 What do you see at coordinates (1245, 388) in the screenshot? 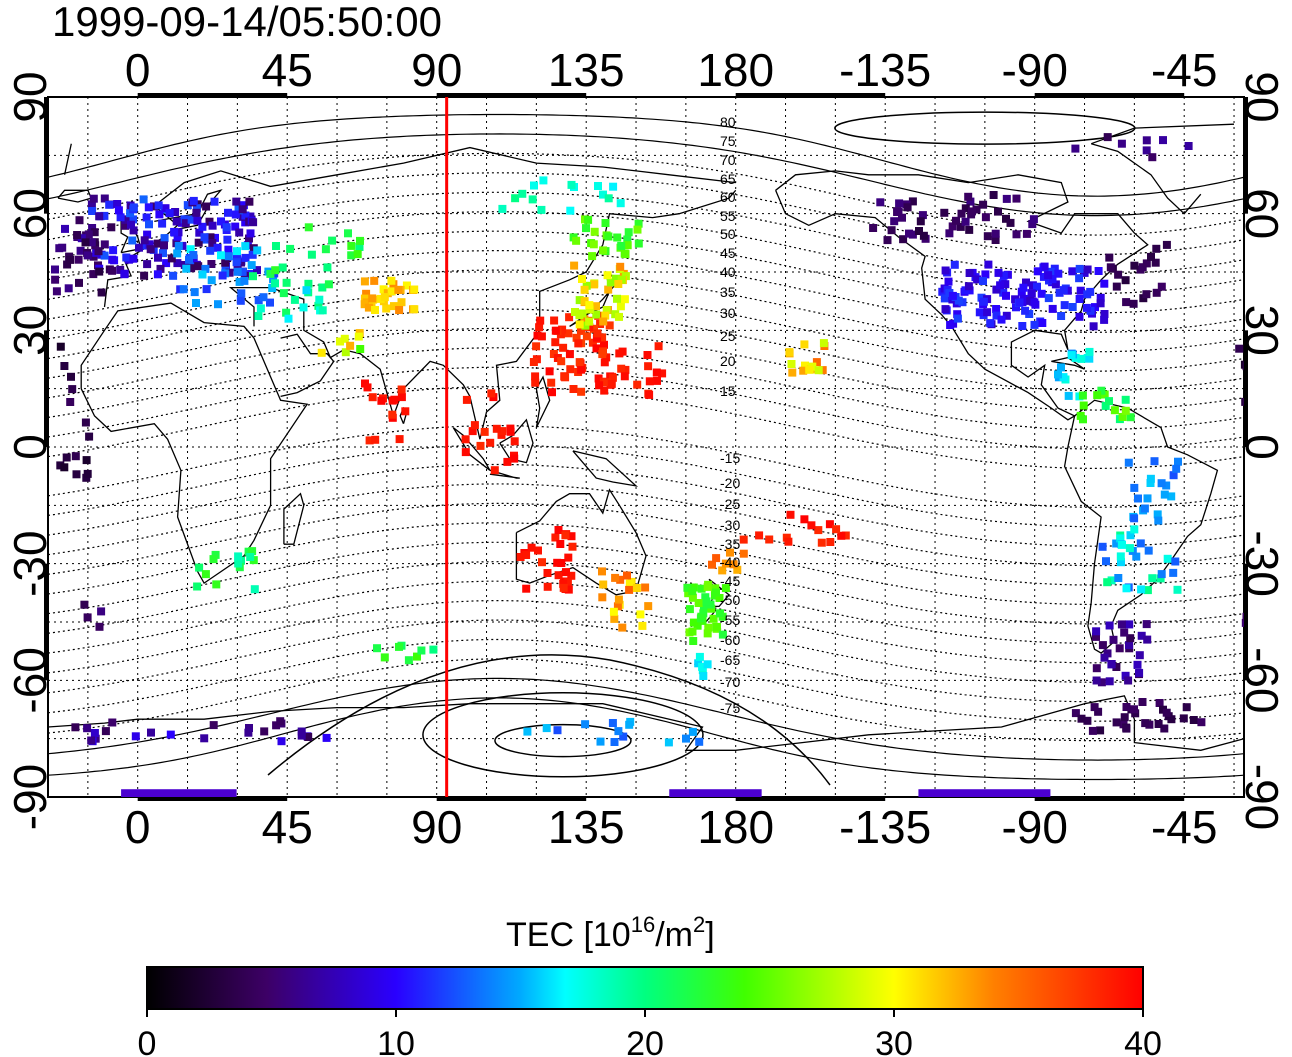
I see `frame-bar-right` at bounding box center [1245, 388].